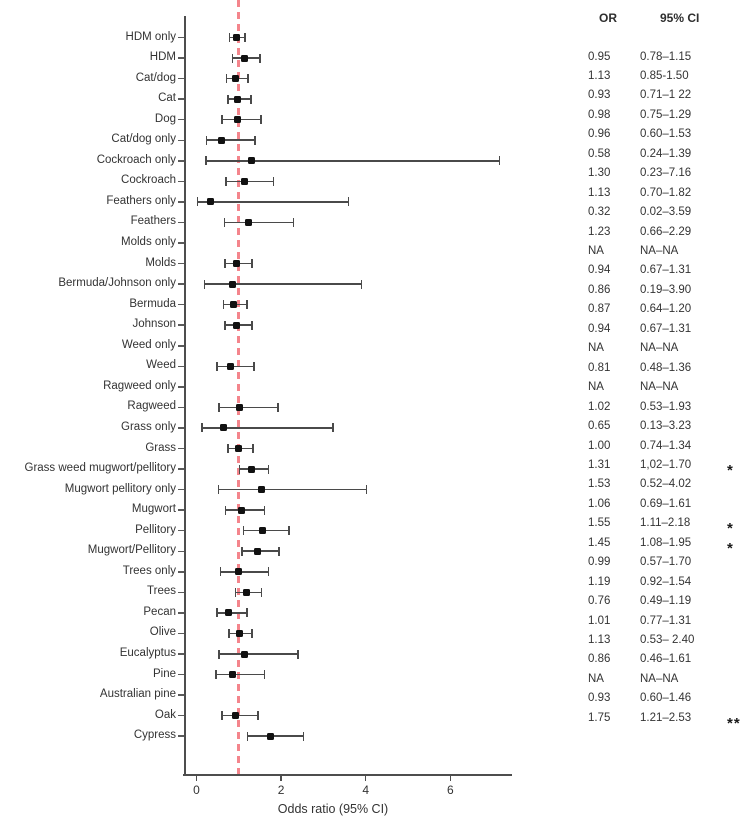 This screenshot has width=749, height=821. What do you see at coordinates (143, 139) in the screenshot?
I see `row-label: Cat/dog only` at bounding box center [143, 139].